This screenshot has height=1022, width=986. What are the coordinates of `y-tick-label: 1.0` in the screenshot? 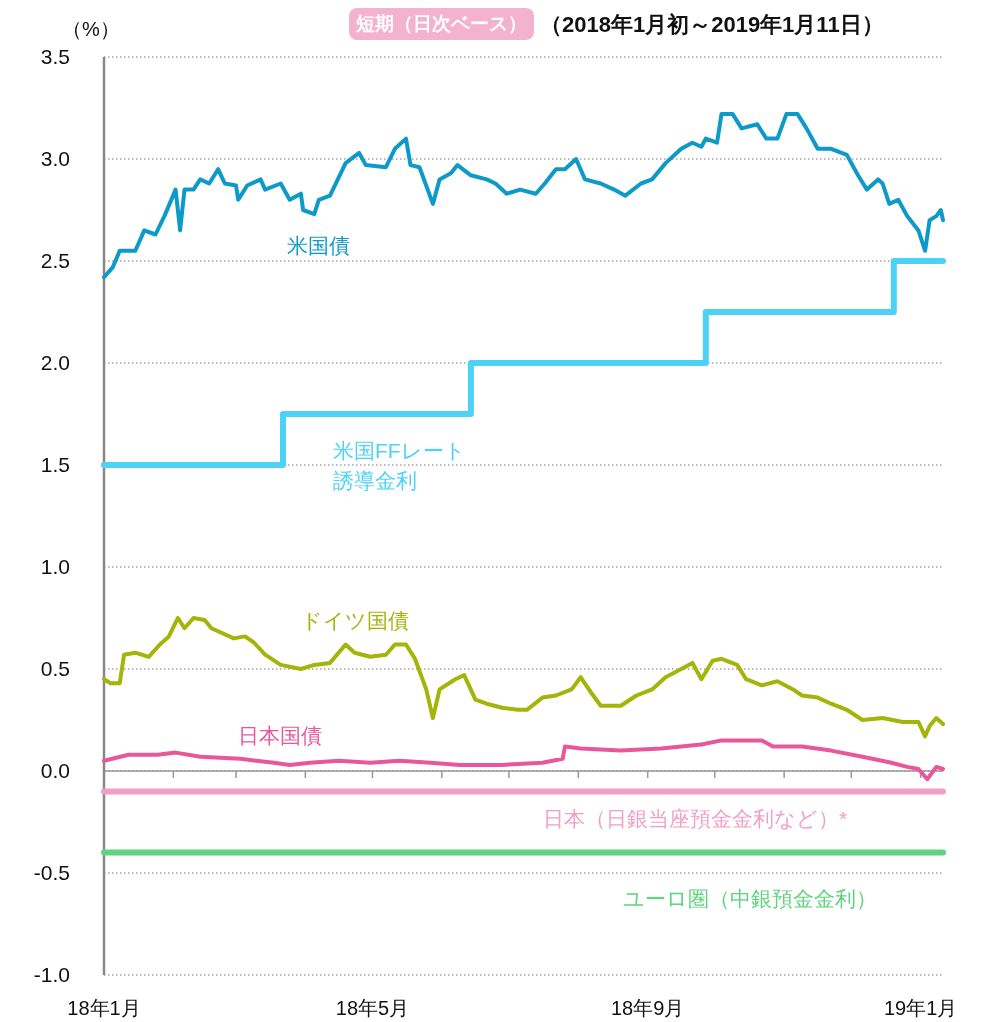 It's located at (55, 566).